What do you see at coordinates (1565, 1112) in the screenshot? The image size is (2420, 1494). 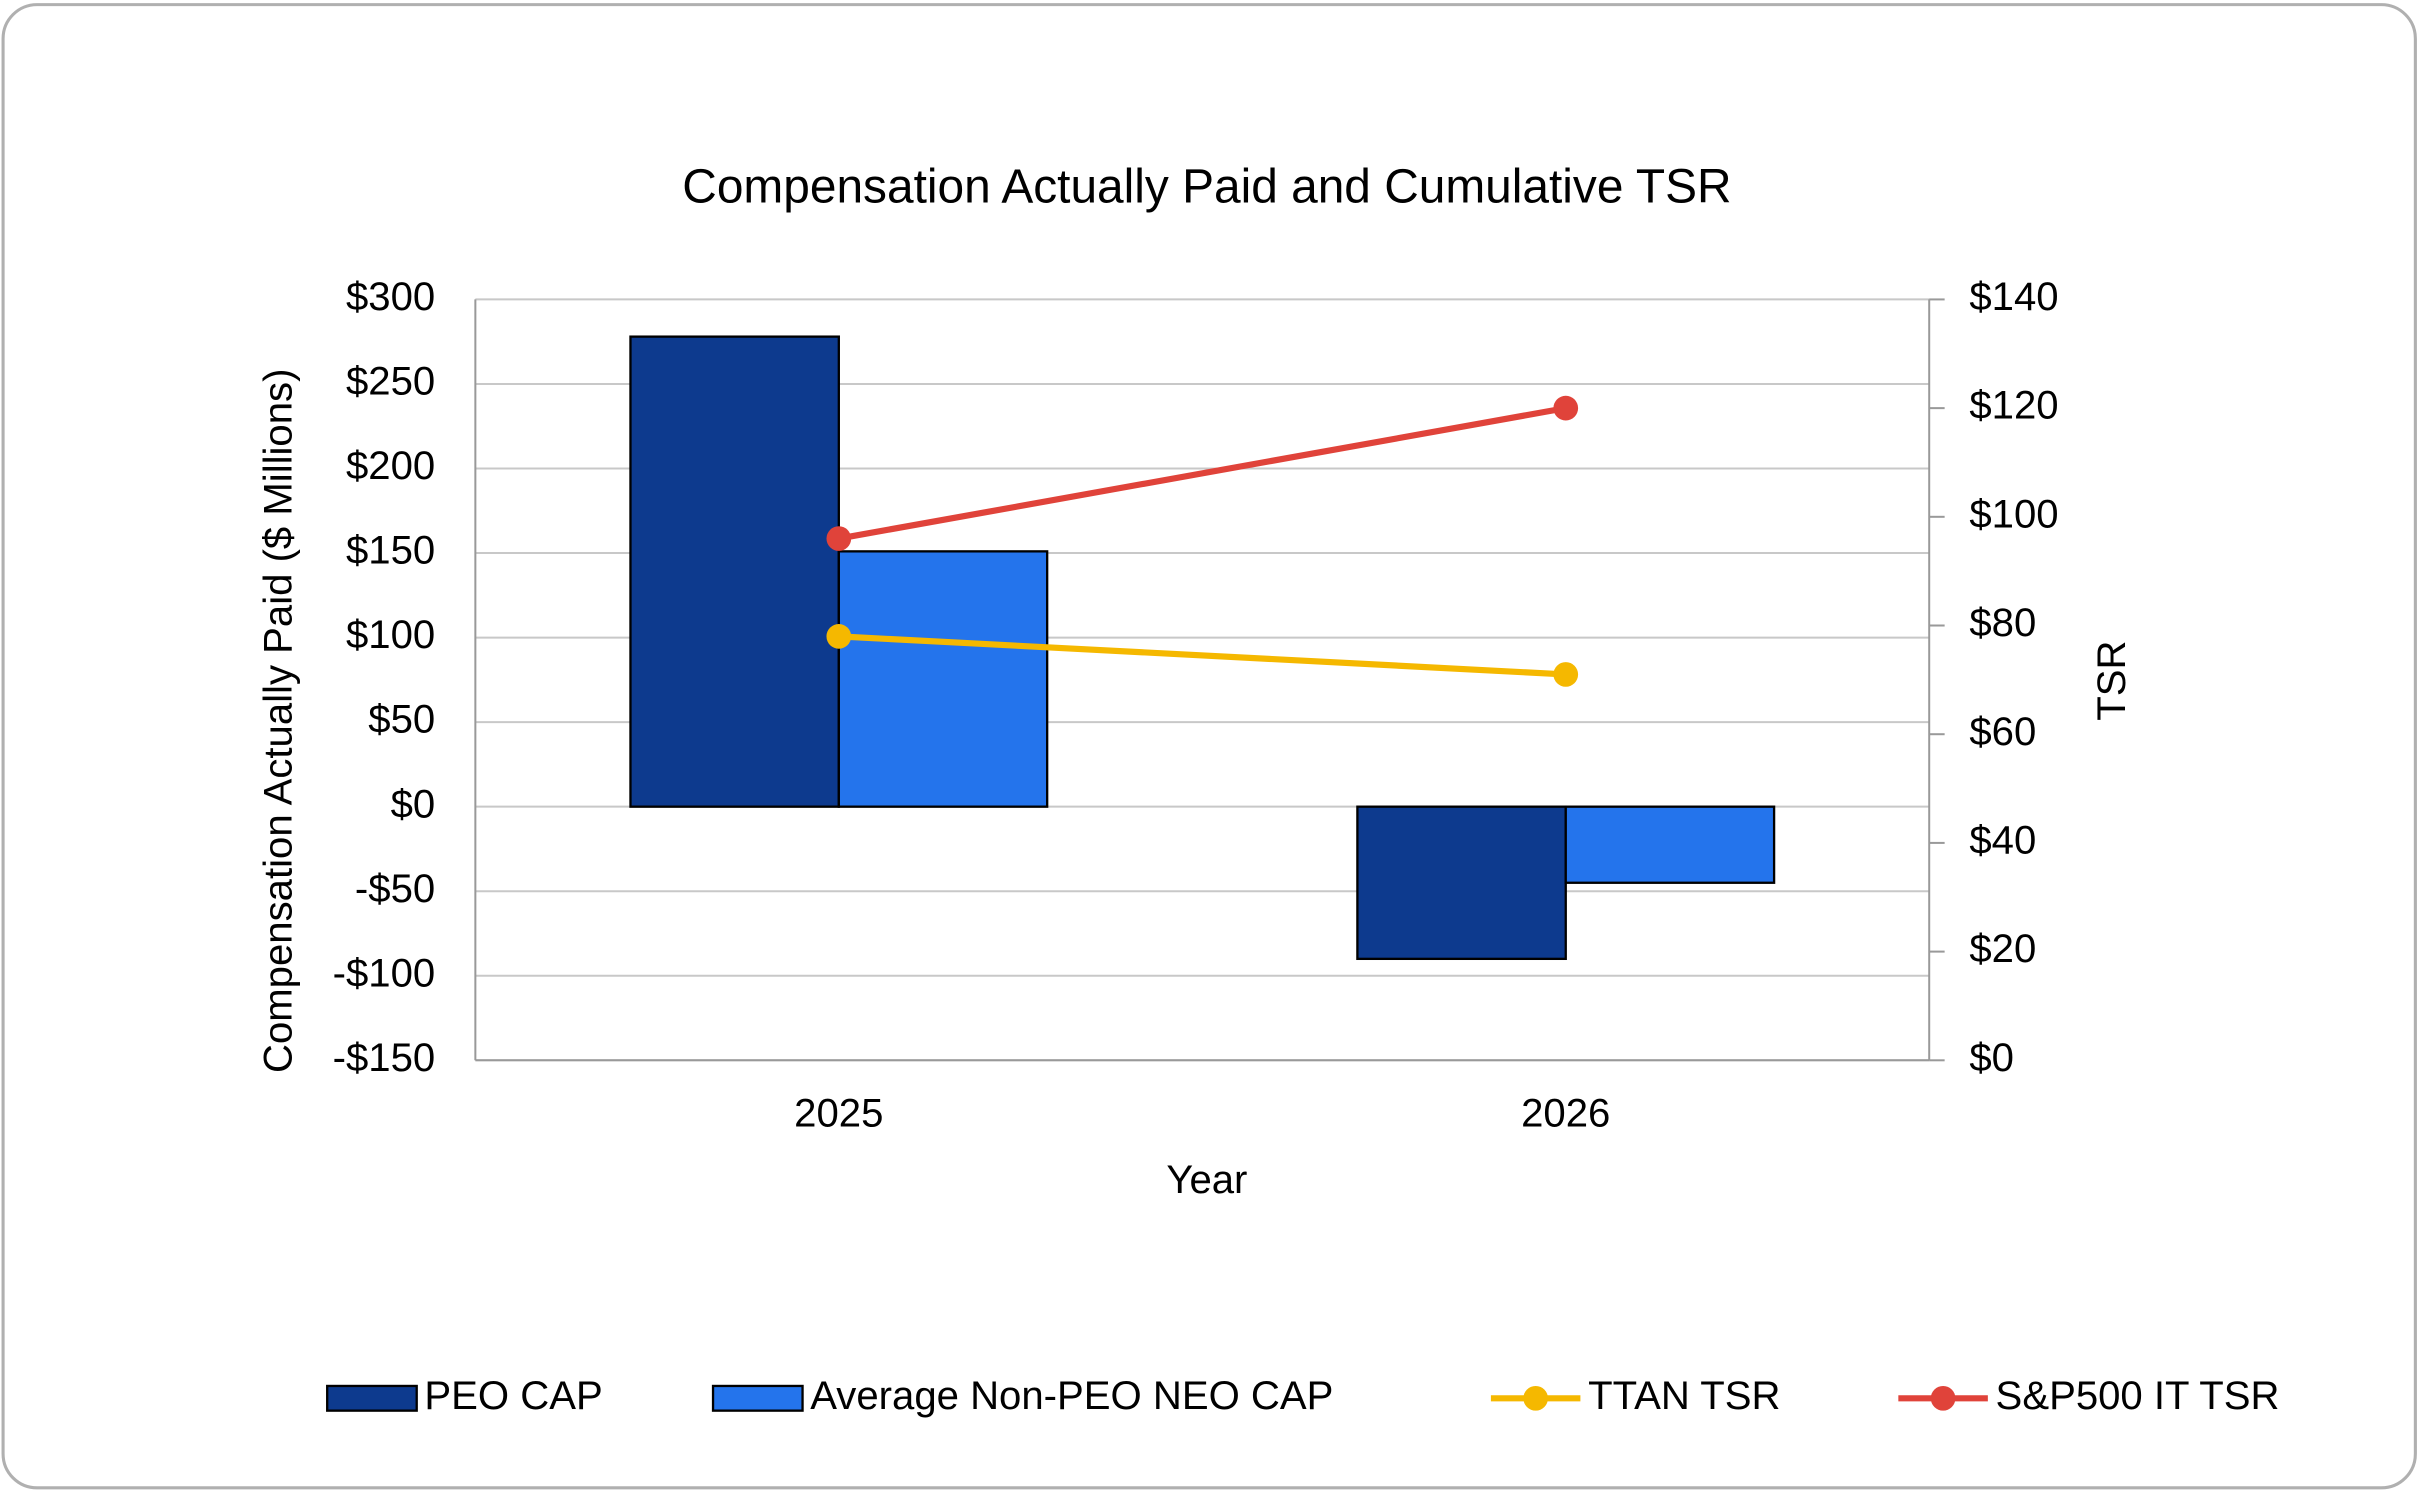 I see `x-tick-label: 2026` at bounding box center [1565, 1112].